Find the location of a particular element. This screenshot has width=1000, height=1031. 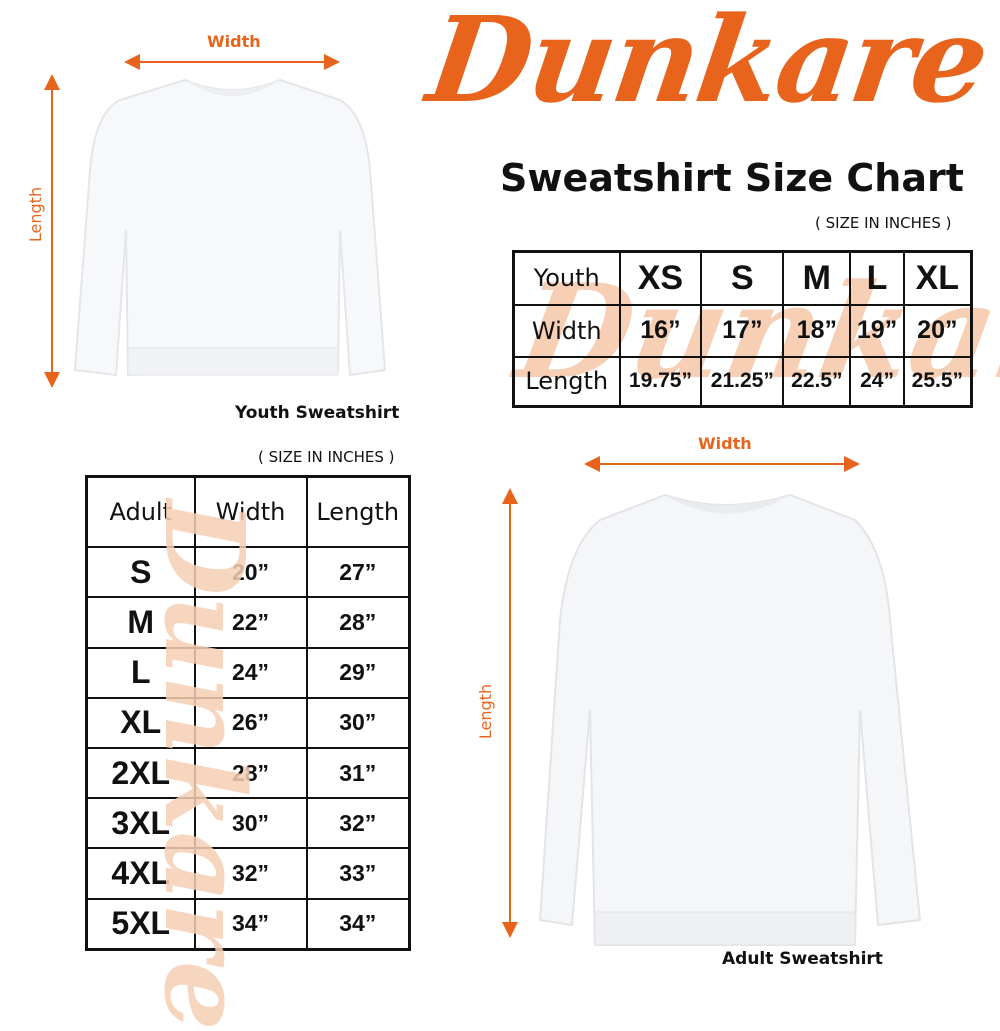

cell: 33” is located at coordinates (358, 873).